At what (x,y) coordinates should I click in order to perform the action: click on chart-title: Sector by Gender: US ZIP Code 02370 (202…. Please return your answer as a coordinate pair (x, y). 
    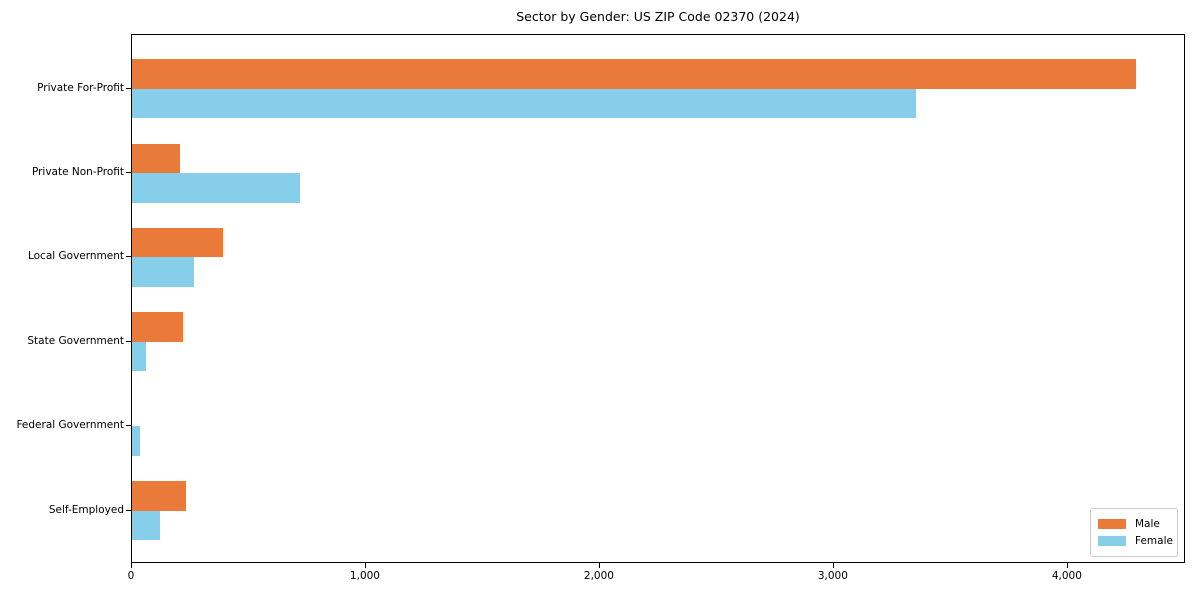
    Looking at the image, I should click on (658, 16).